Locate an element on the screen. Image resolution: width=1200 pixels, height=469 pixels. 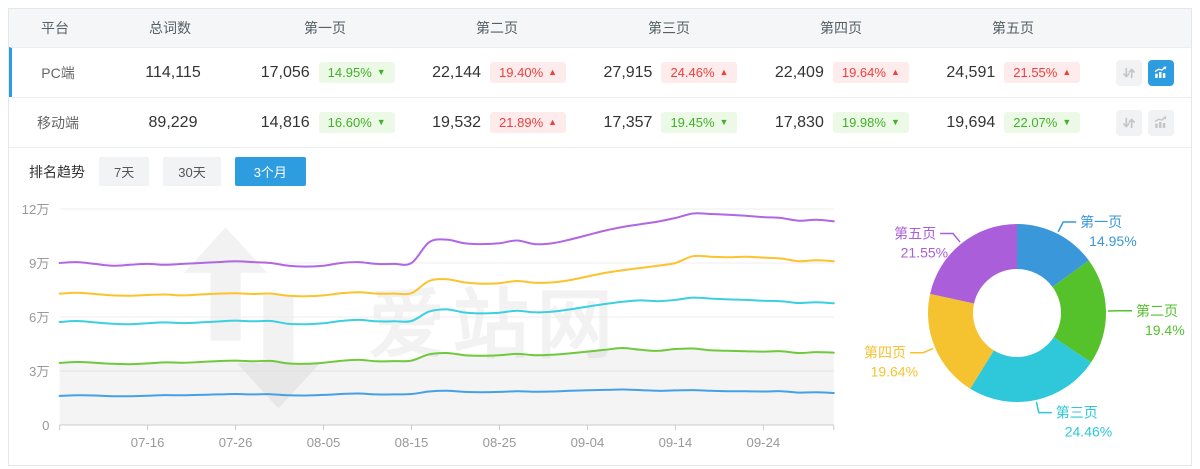
svg-text: 09-14 is located at coordinates (676, 442).